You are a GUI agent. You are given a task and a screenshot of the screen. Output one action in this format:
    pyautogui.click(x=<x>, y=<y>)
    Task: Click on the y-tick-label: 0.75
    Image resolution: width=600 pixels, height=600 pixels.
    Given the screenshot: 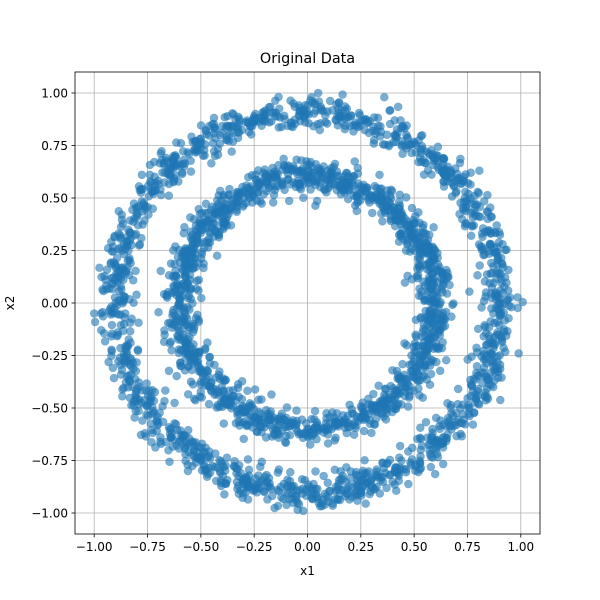 What is the action you would take?
    pyautogui.click(x=54, y=146)
    